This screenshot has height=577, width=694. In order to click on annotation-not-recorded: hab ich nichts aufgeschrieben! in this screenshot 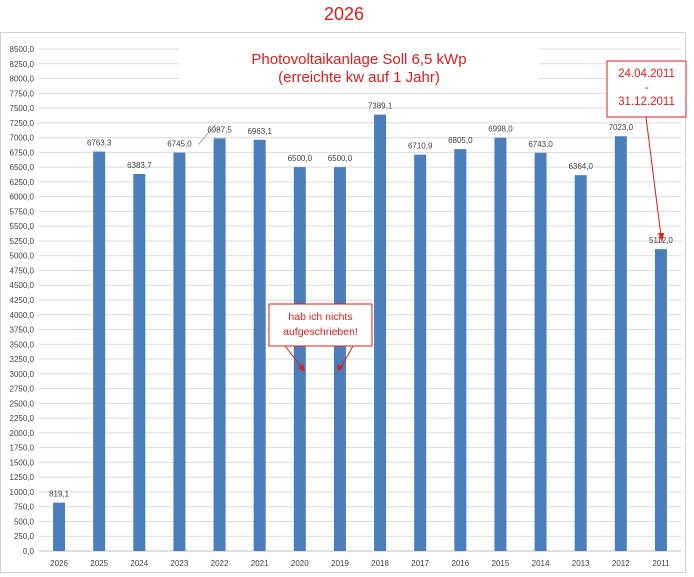, I will do `click(320, 337)`.